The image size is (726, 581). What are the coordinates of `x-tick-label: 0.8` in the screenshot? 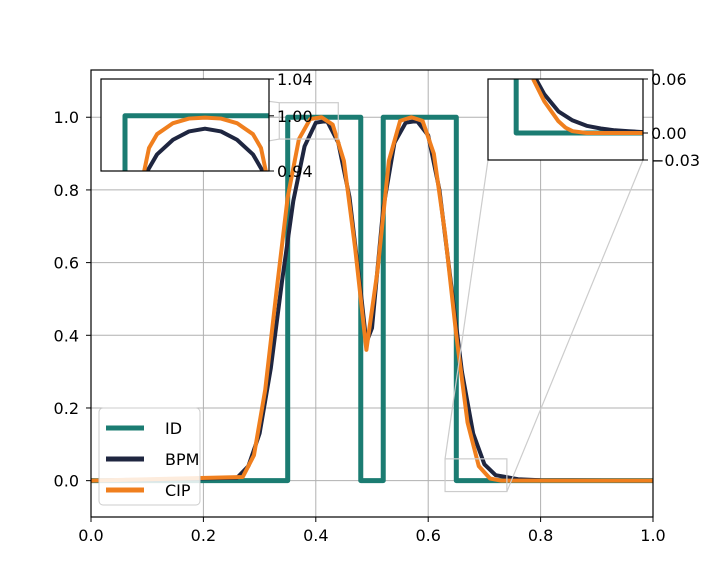 It's located at (540, 535).